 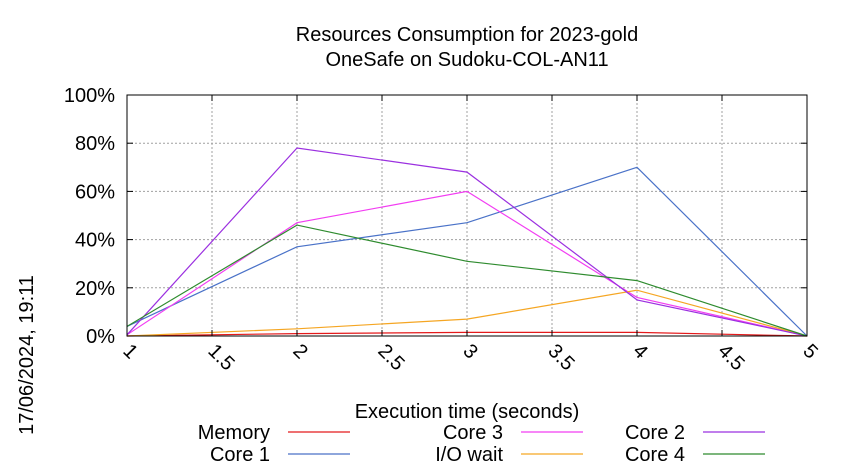 What do you see at coordinates (95, 289) in the screenshot?
I see `y-tick-label: 20%` at bounding box center [95, 289].